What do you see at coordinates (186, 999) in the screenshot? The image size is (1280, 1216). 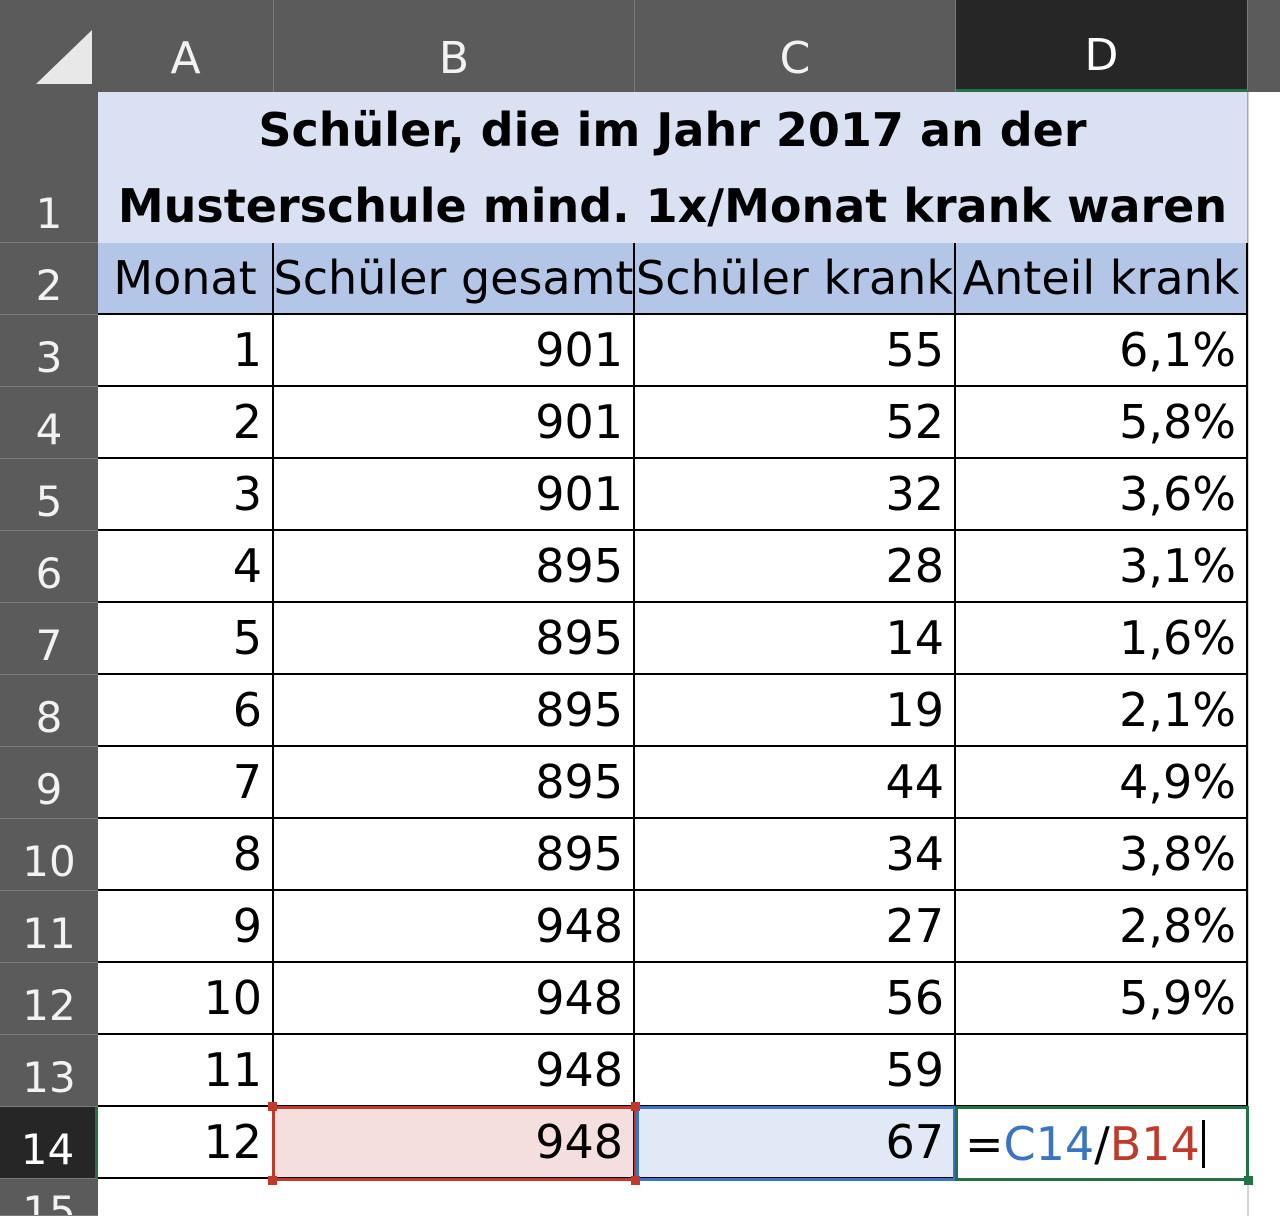 I see `cell-monat-row-12: 10` at bounding box center [186, 999].